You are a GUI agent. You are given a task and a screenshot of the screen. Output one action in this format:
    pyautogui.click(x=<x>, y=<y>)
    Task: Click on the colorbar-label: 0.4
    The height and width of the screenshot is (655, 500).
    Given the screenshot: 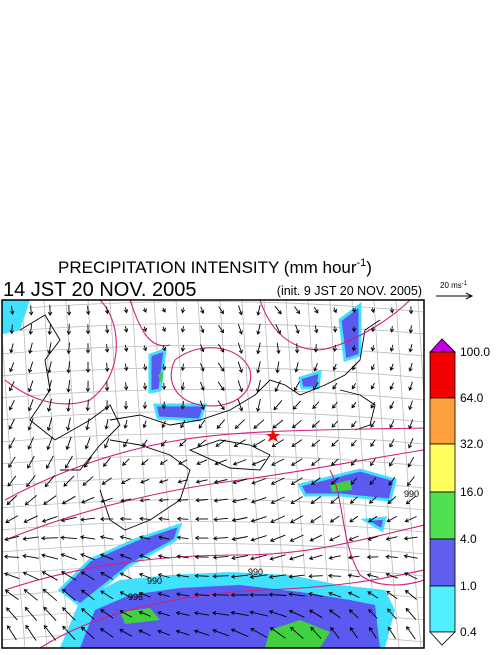 What is the action you would take?
    pyautogui.click(x=468, y=632)
    